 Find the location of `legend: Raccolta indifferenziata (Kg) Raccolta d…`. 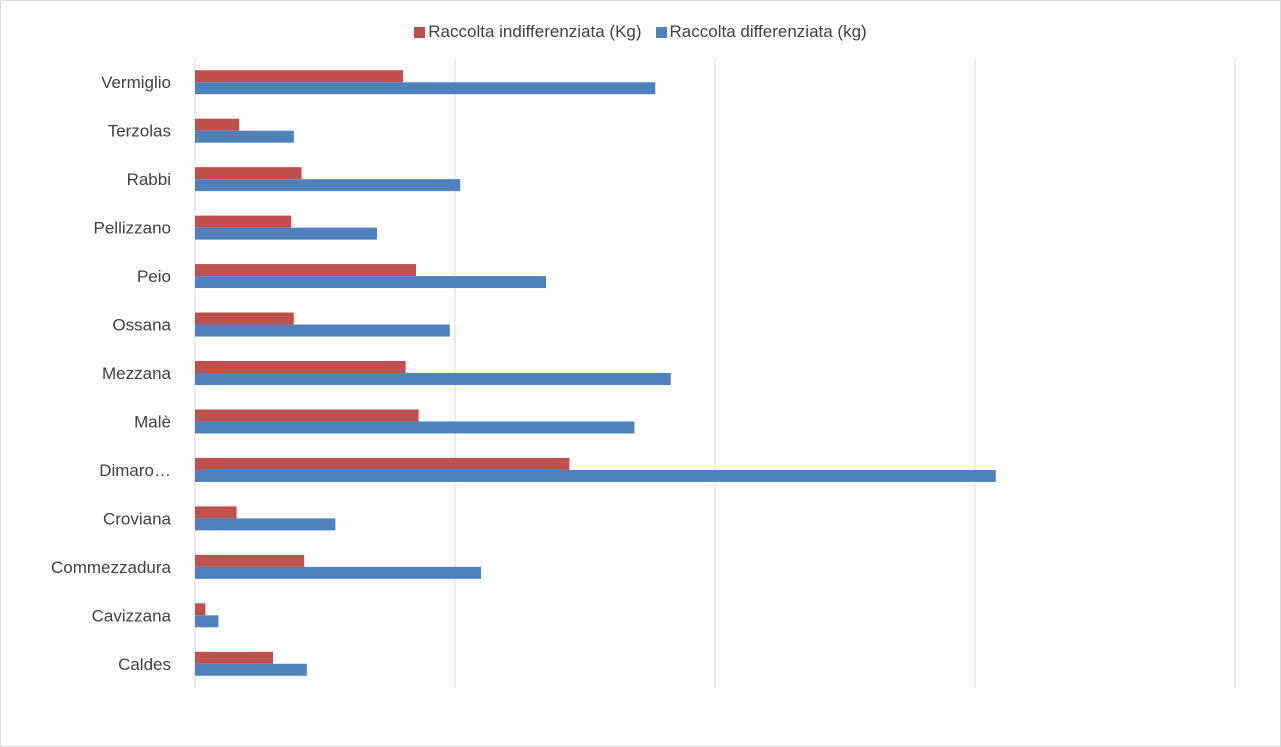

legend: Raccolta indifferenziata (Kg) Raccolta d… is located at coordinates (640, 32).